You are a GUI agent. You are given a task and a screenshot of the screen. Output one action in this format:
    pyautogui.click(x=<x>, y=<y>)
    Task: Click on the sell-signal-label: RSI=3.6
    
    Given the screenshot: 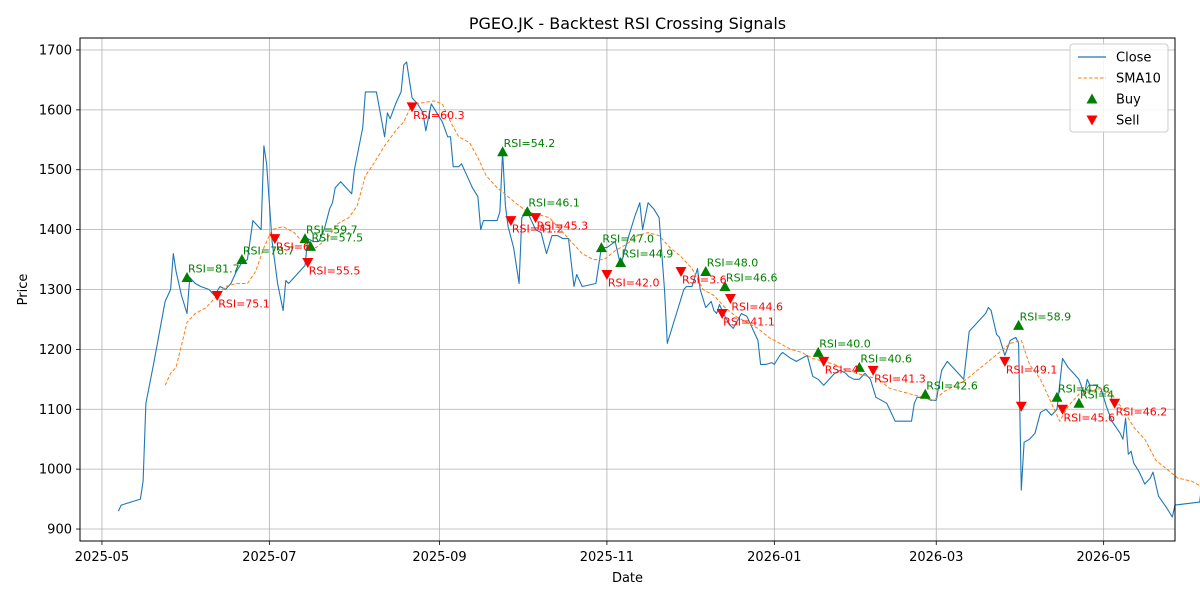 What is the action you would take?
    pyautogui.click(x=704, y=280)
    